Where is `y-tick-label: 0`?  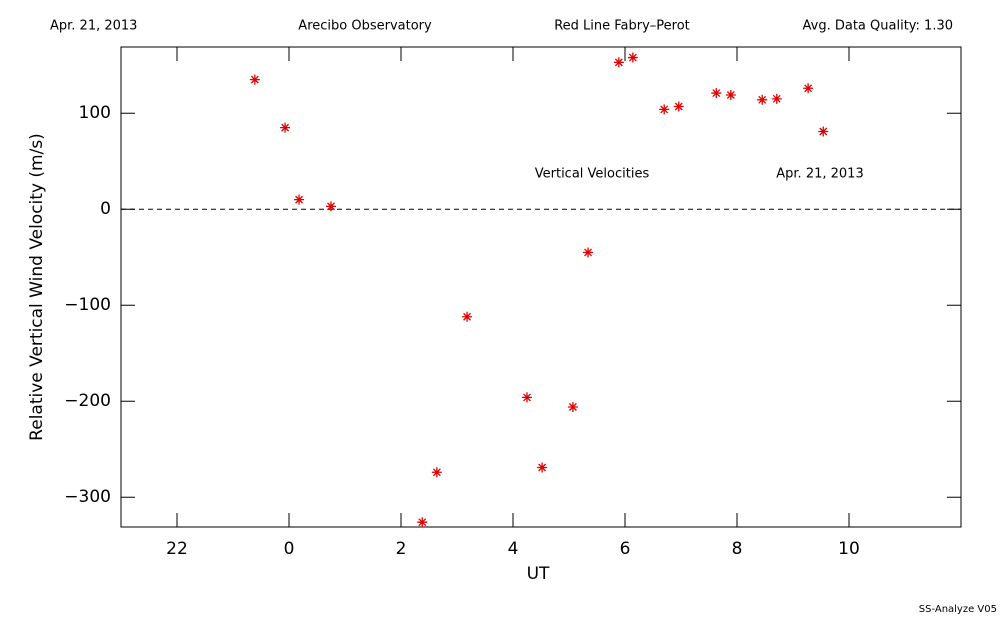
y-tick-label: 0 is located at coordinates (105, 209).